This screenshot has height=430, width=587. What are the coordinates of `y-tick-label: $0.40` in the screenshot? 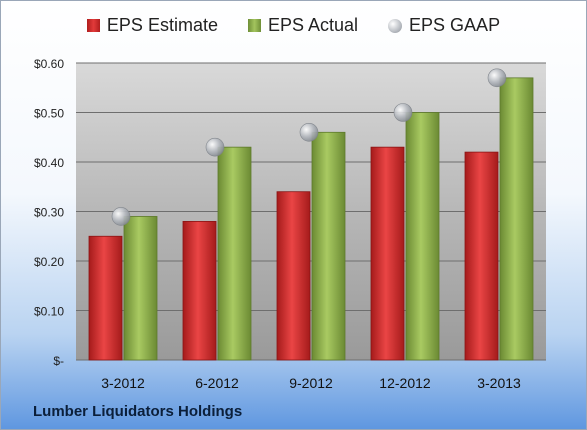 It's located at (49, 163).